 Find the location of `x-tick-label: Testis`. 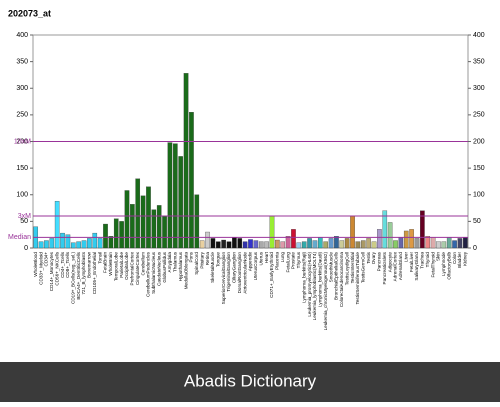

x-tick-label: Testis is located at coordinates (368, 257).